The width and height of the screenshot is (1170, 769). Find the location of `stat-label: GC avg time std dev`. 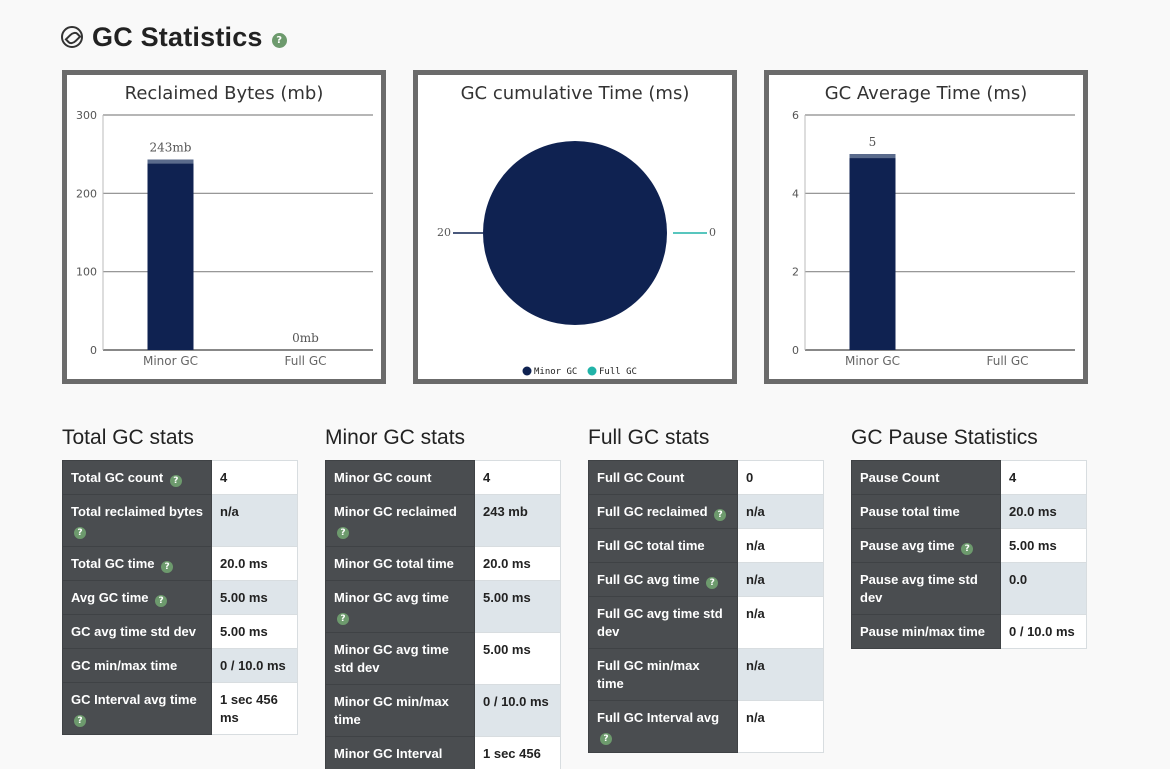

stat-label: GC avg time std dev is located at coordinates (137, 631).